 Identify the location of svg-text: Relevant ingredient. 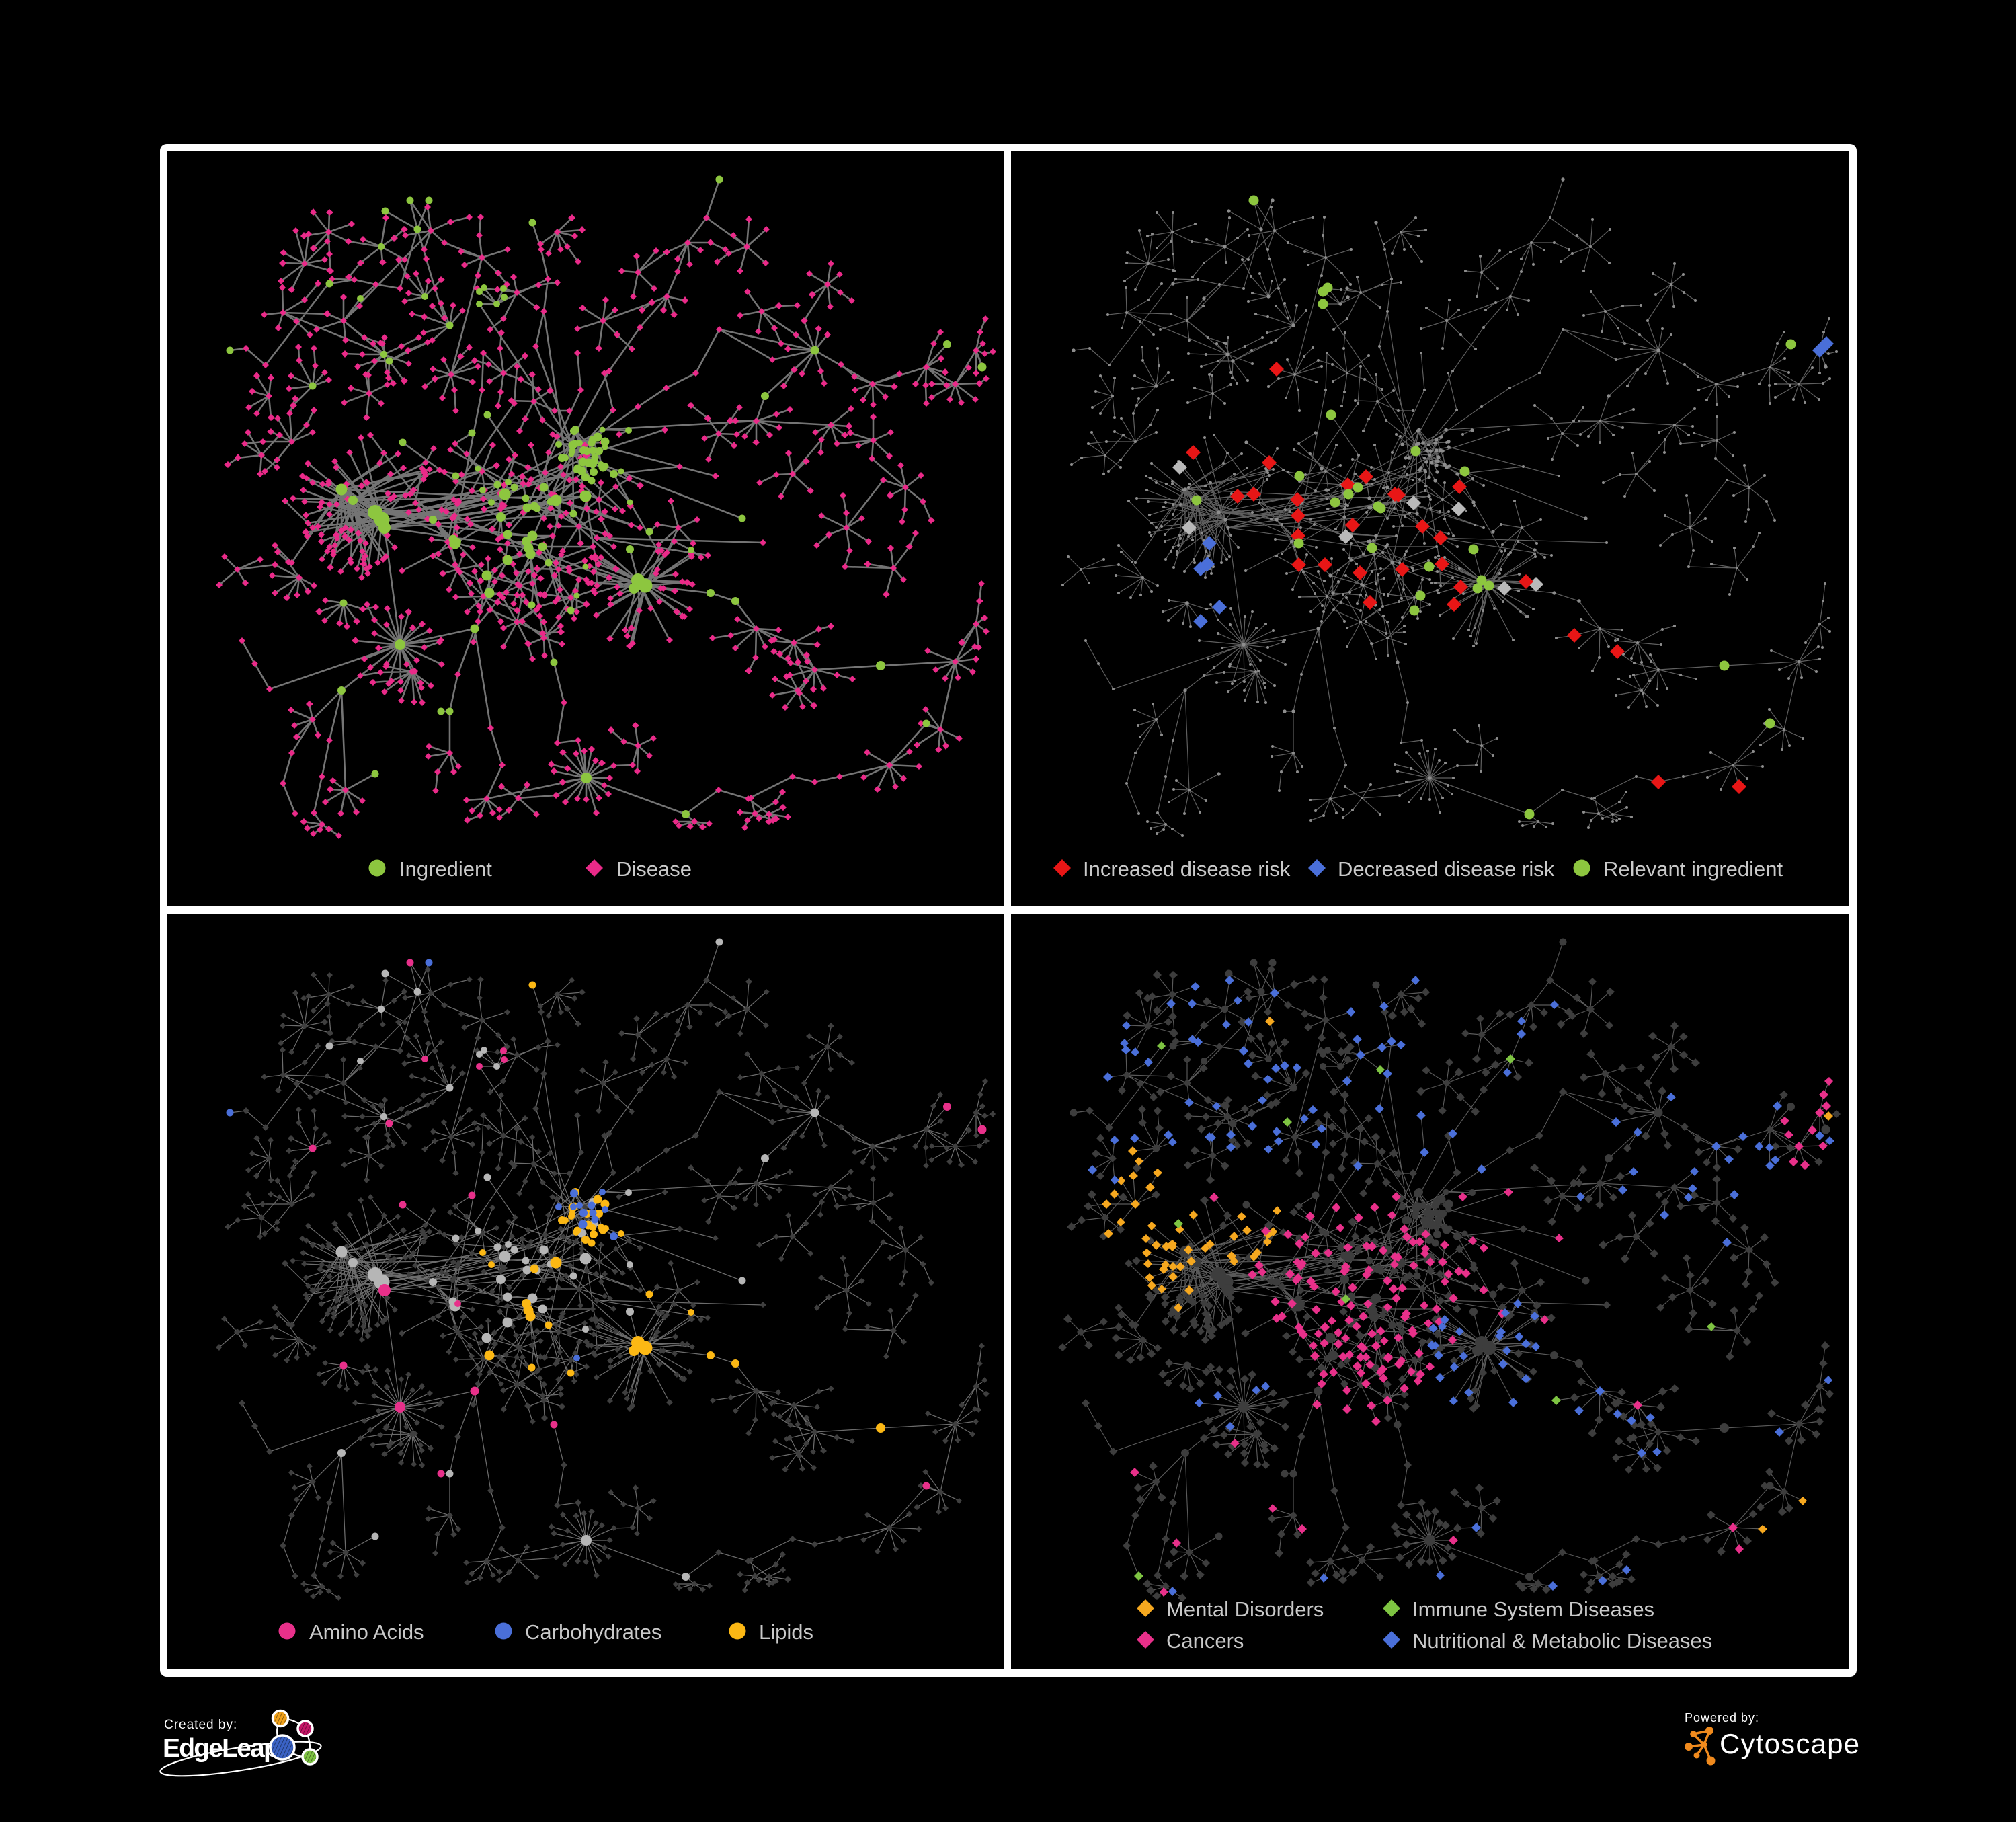
(1693, 869).